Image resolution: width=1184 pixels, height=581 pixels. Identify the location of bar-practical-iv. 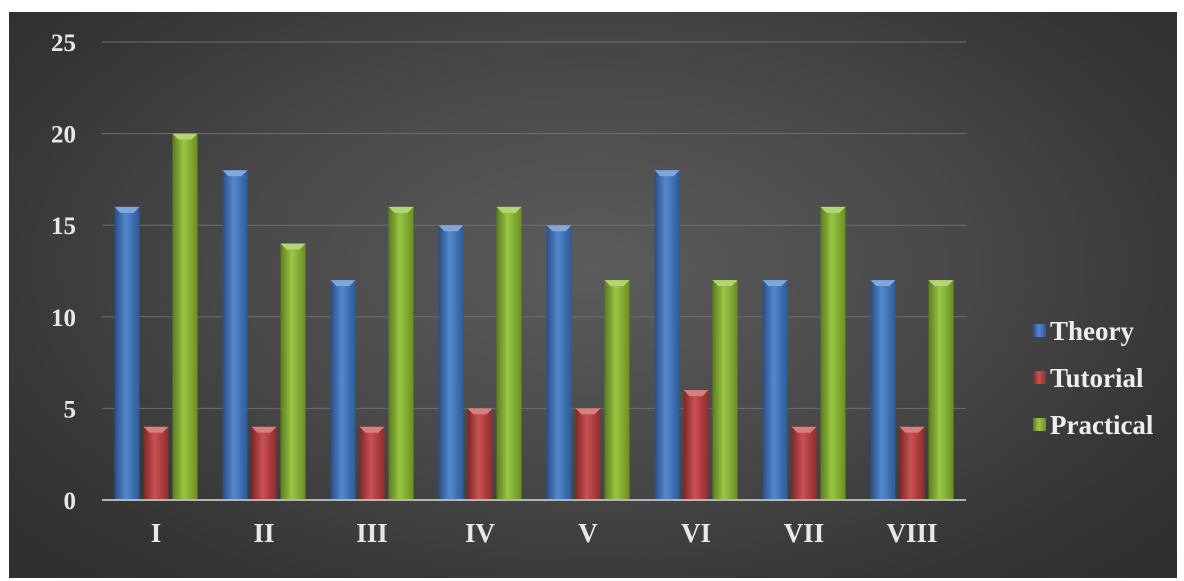
(509, 353).